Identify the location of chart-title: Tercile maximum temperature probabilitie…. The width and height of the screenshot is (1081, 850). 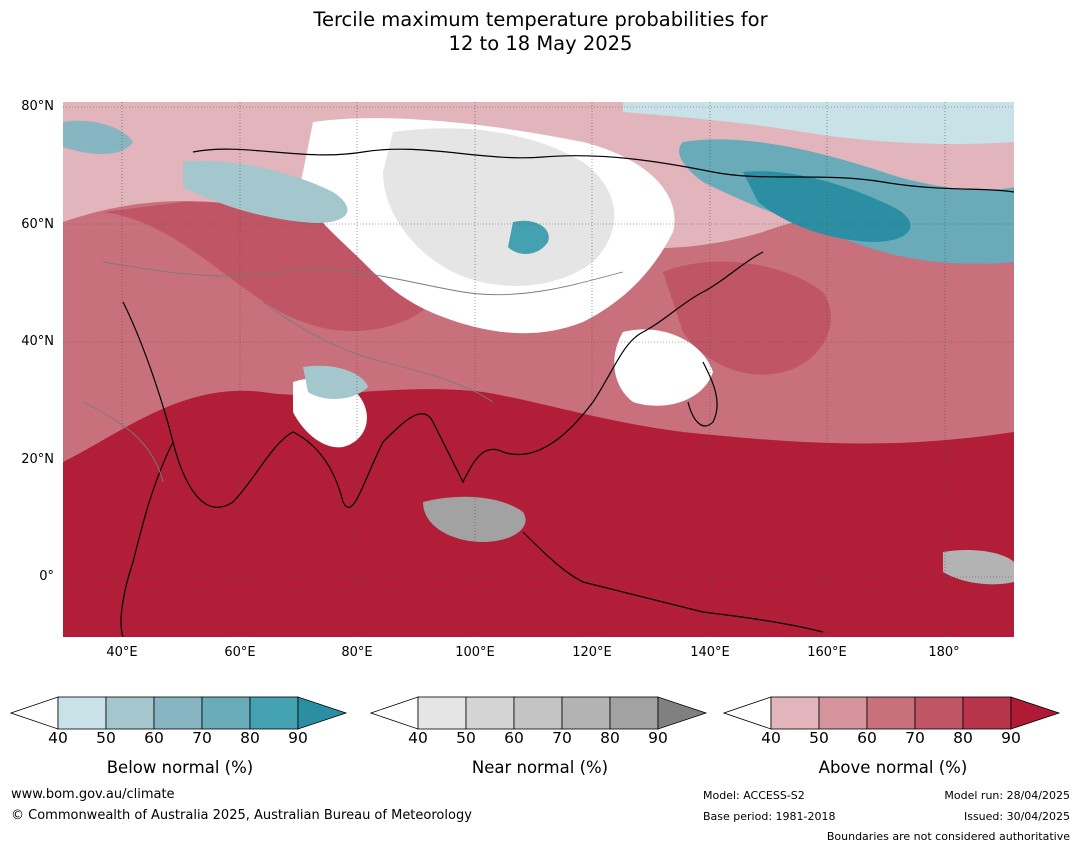
(540, 32).